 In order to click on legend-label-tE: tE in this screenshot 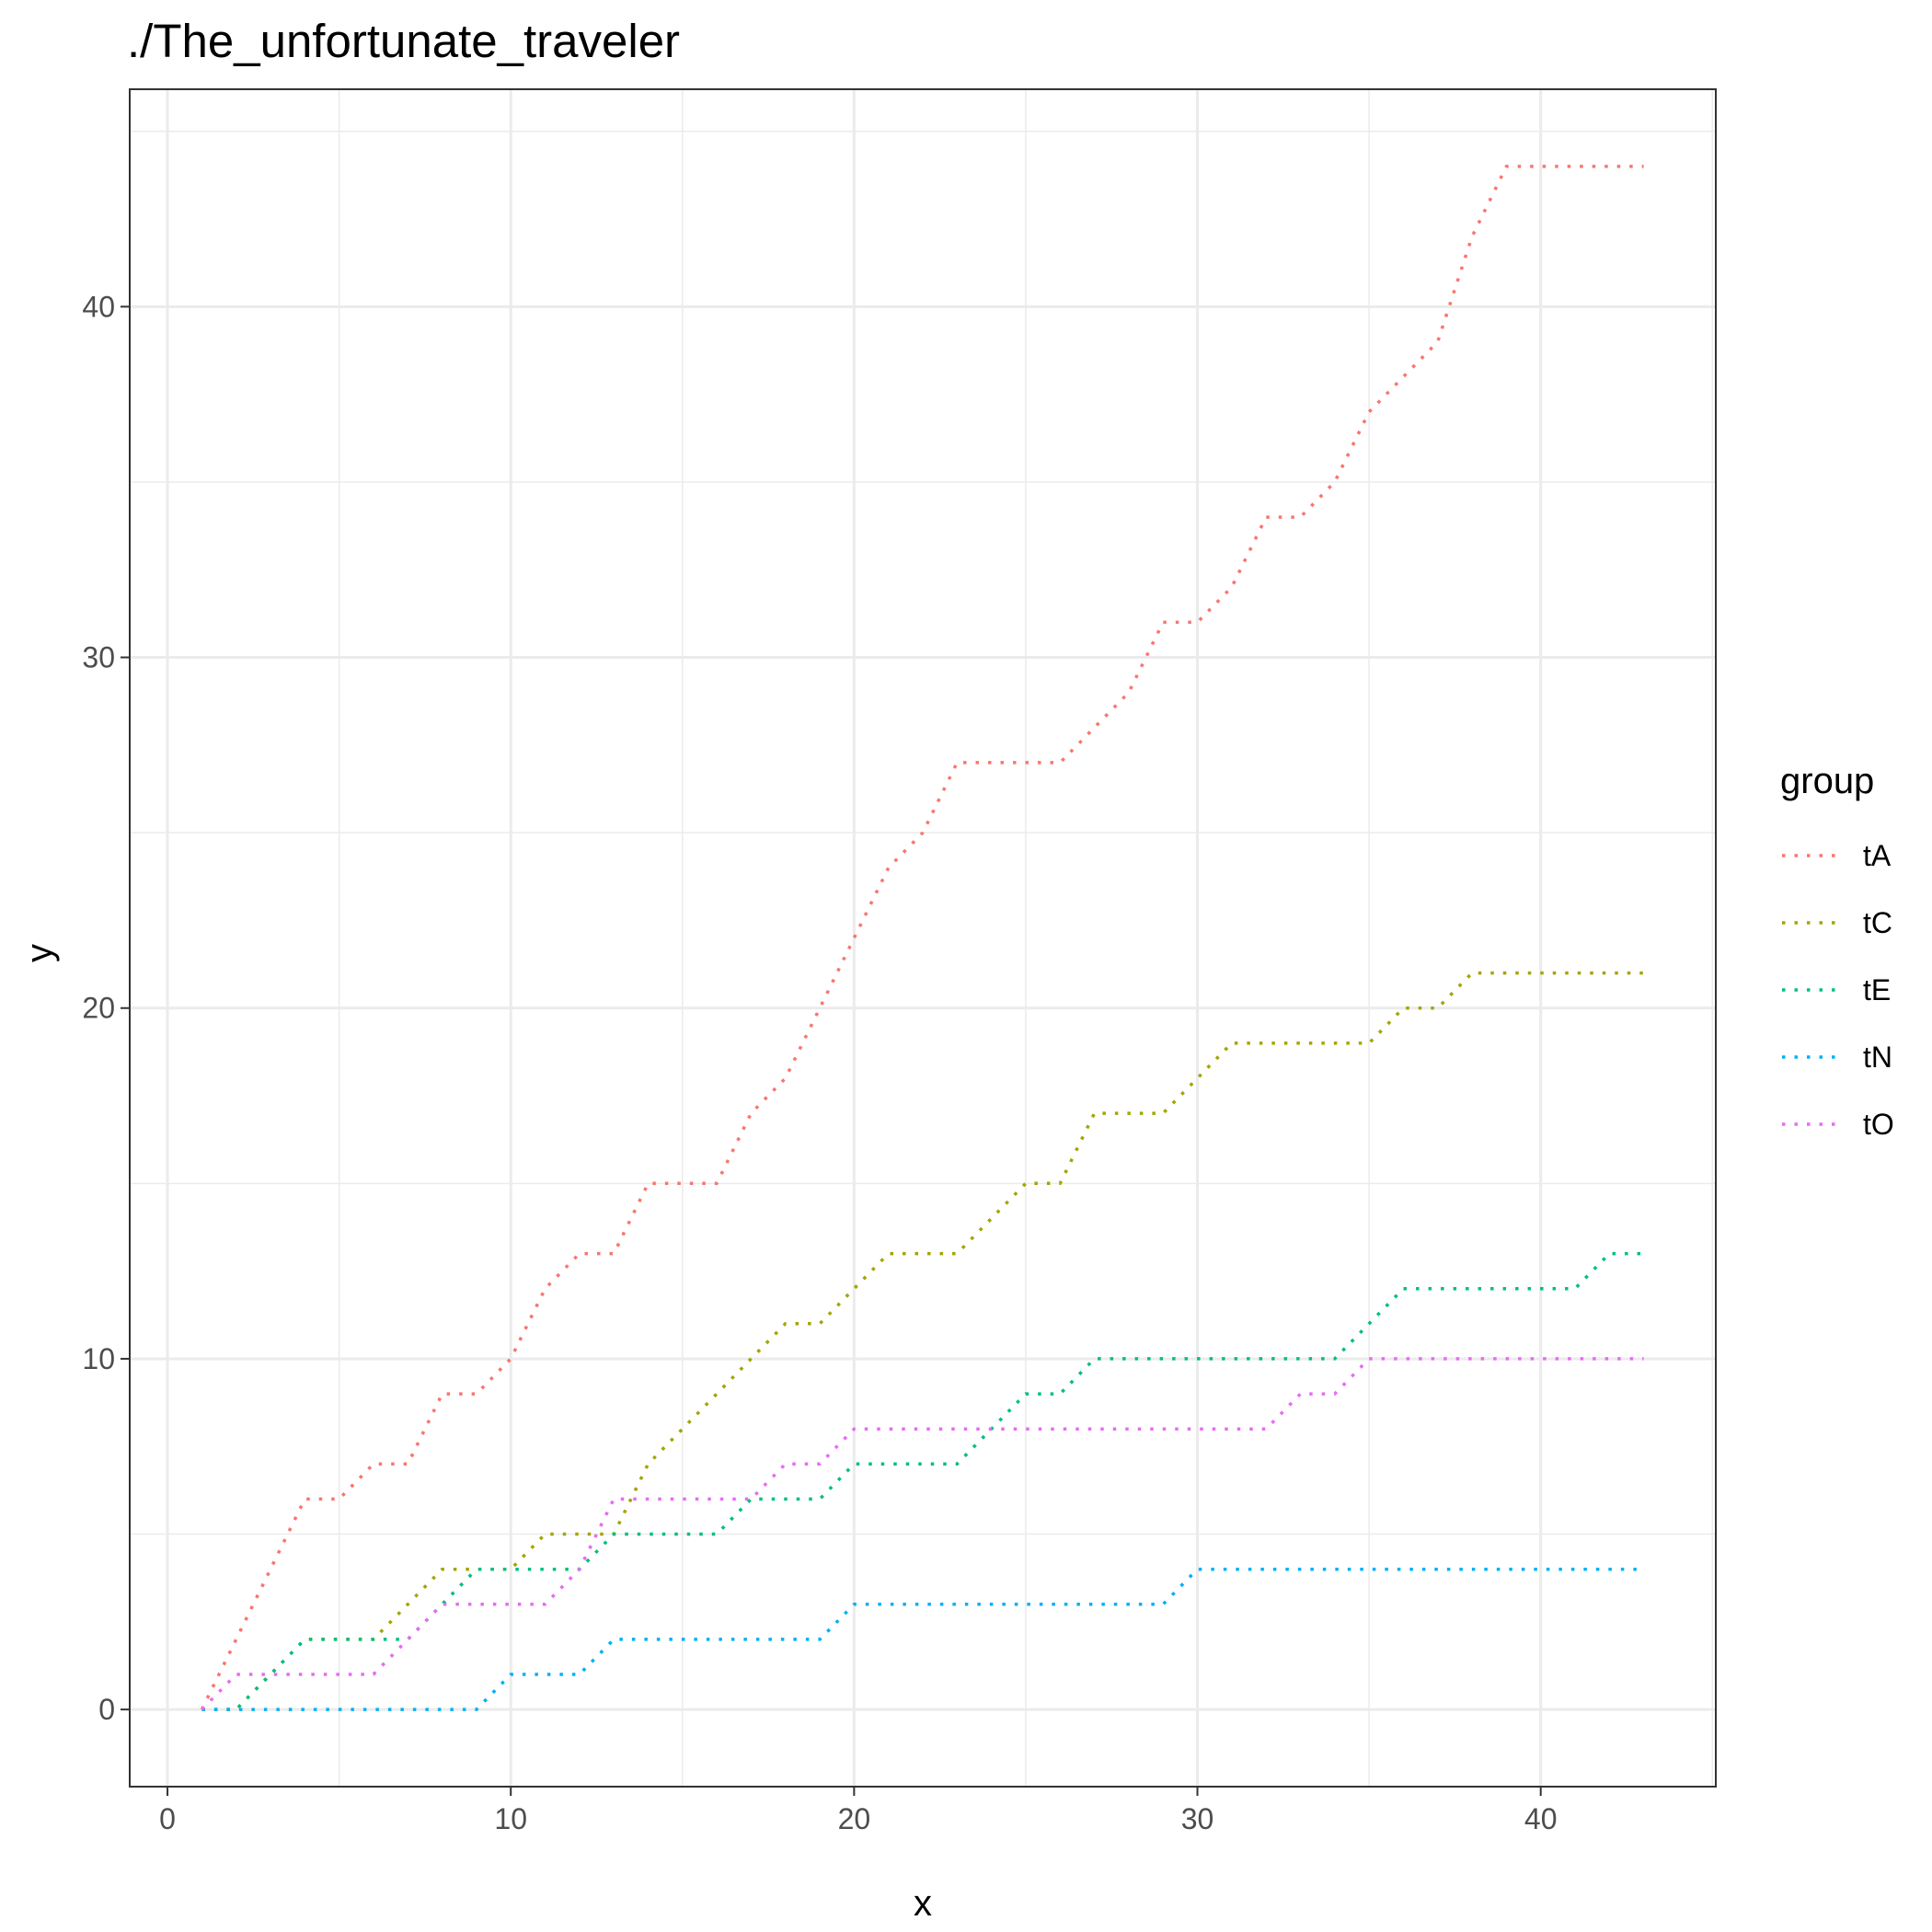, I will do `click(1877, 989)`.